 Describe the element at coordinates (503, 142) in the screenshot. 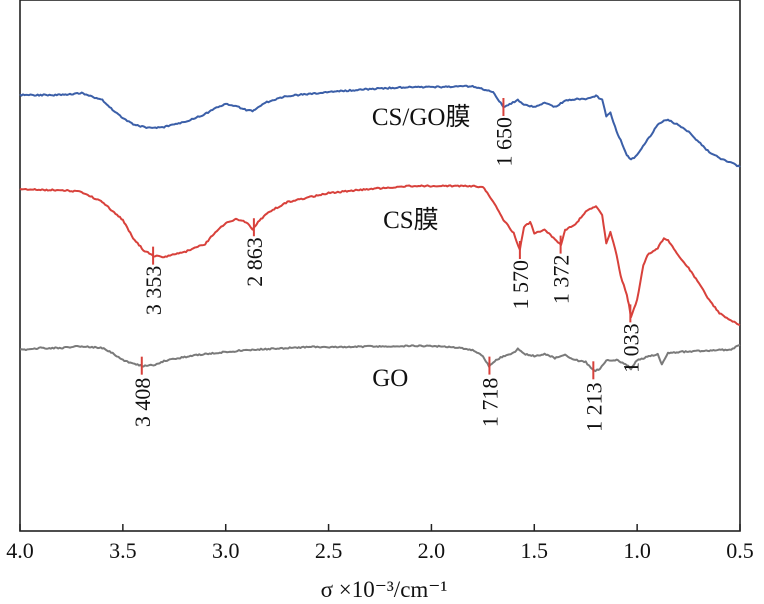

I see `peak-label-1650: 1 650` at that location.